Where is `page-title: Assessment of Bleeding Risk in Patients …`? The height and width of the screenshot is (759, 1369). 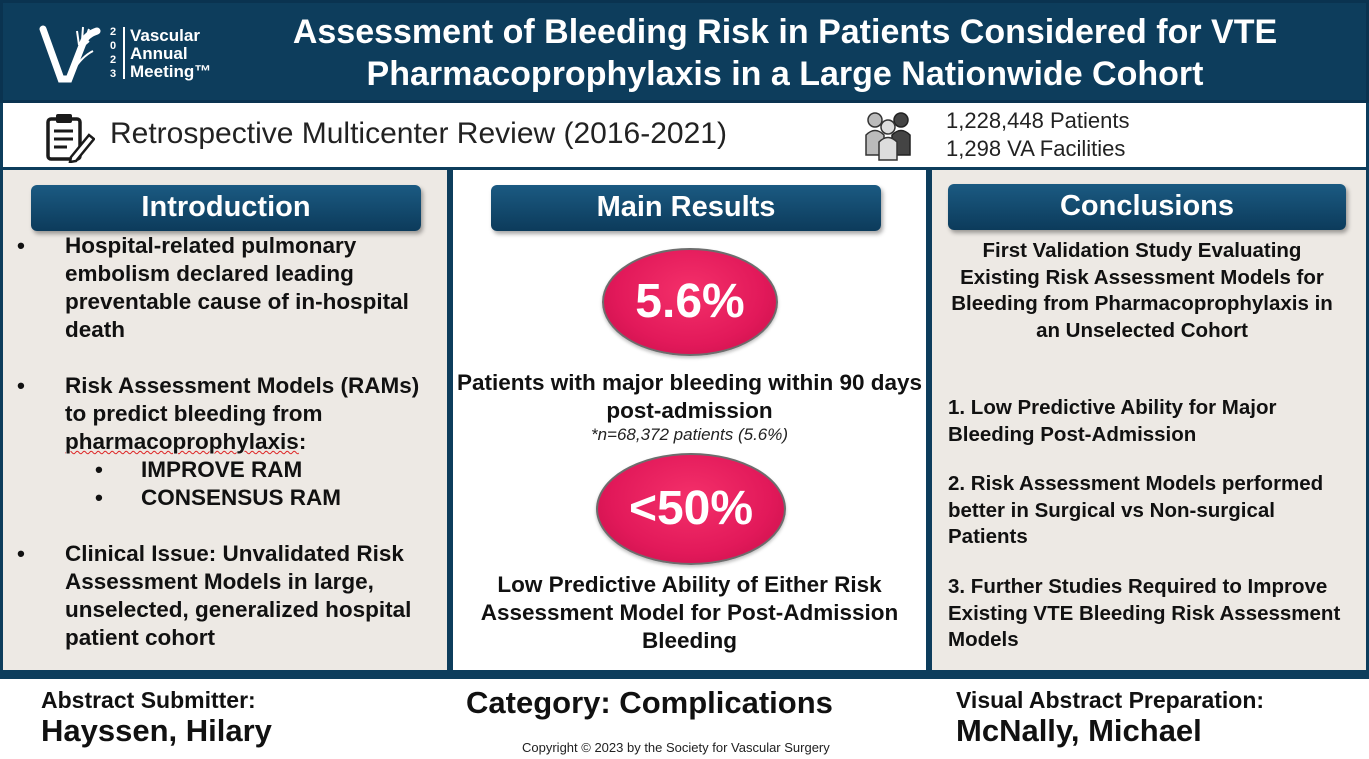 page-title: Assessment of Bleeding Risk in Patients … is located at coordinates (785, 53).